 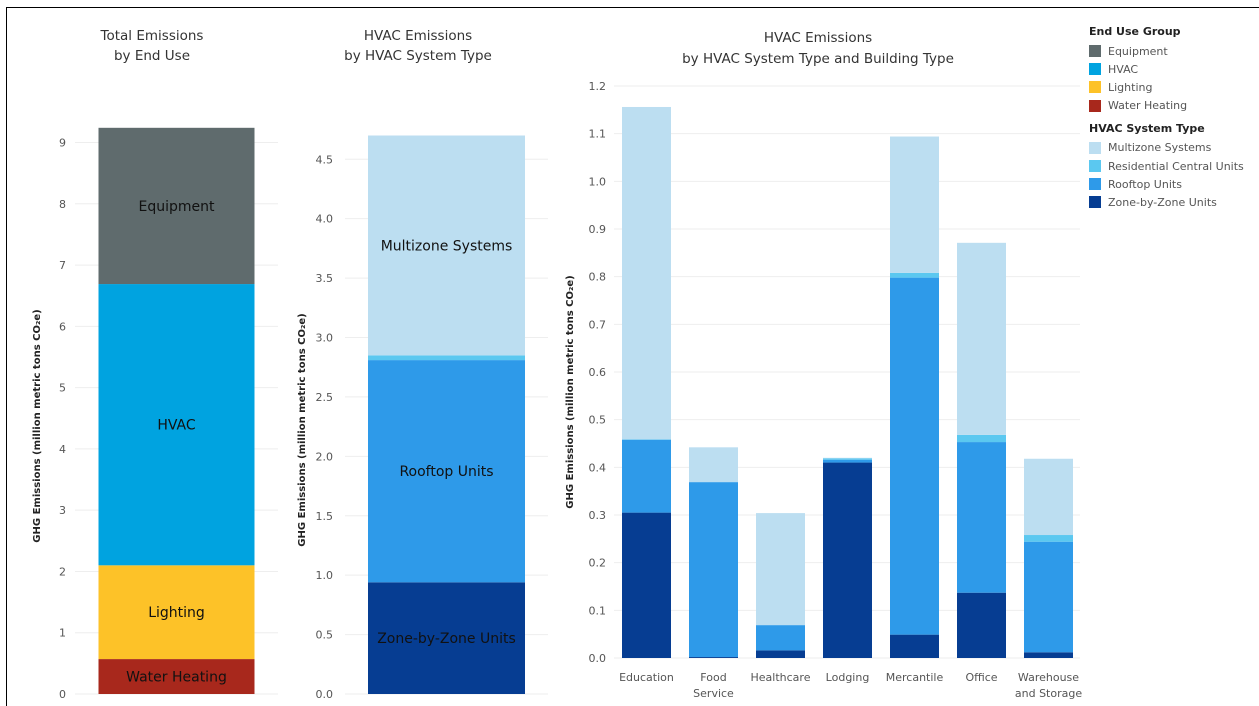 I want to click on segment-label-hvac: HVAC, so click(x=176, y=426).